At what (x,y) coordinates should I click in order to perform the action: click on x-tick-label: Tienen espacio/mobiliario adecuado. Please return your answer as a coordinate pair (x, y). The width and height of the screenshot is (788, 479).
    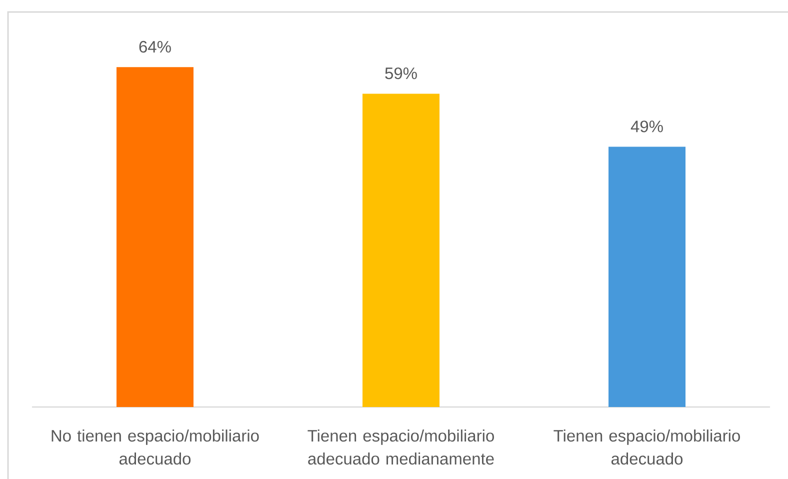
    Looking at the image, I should click on (647, 447).